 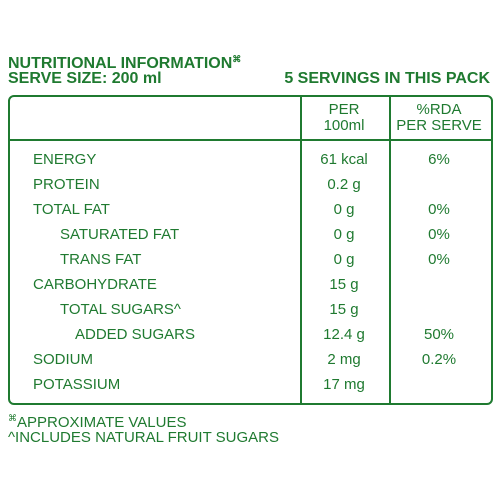 What do you see at coordinates (95, 284) in the screenshot?
I see `nutrient-name: CARBOHYDRATE` at bounding box center [95, 284].